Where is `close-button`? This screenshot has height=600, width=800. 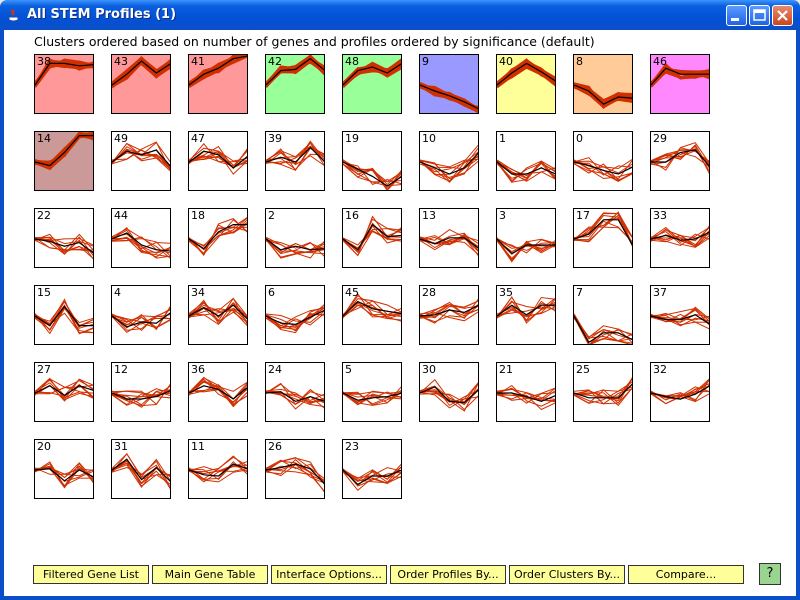
close-button is located at coordinates (782, 15).